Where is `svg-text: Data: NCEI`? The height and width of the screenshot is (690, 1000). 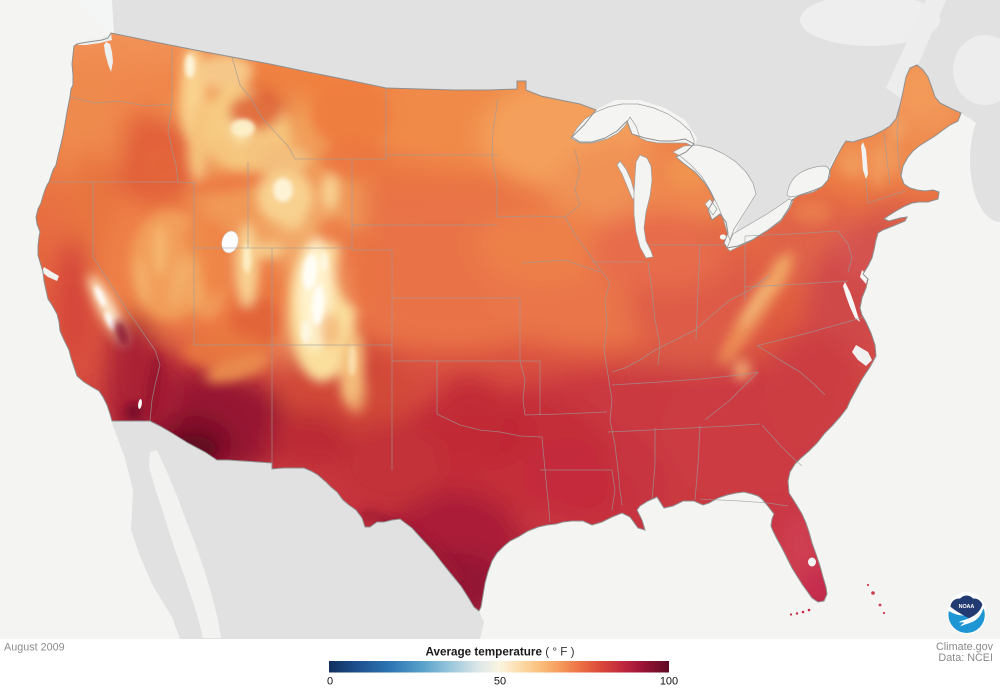
svg-text: Data: NCEI is located at coordinates (965, 658).